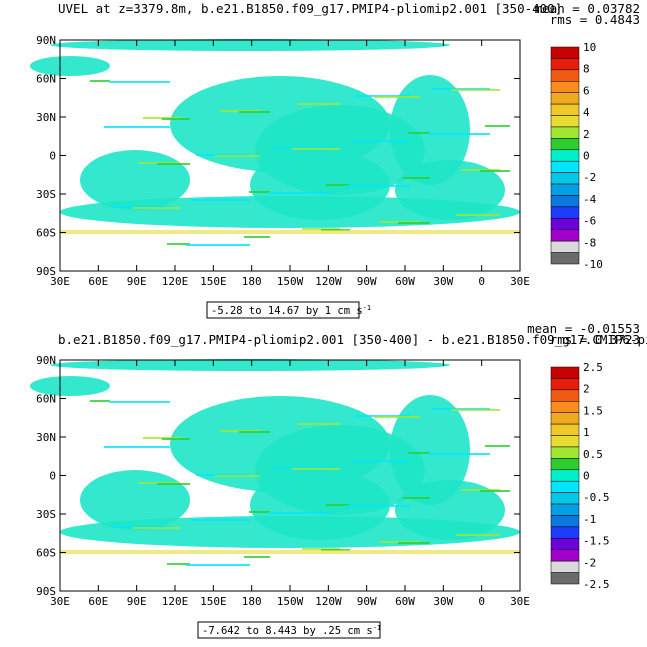  What do you see at coordinates (589, 562) in the screenshot?
I see `colorbar-label: -2` at bounding box center [589, 562].